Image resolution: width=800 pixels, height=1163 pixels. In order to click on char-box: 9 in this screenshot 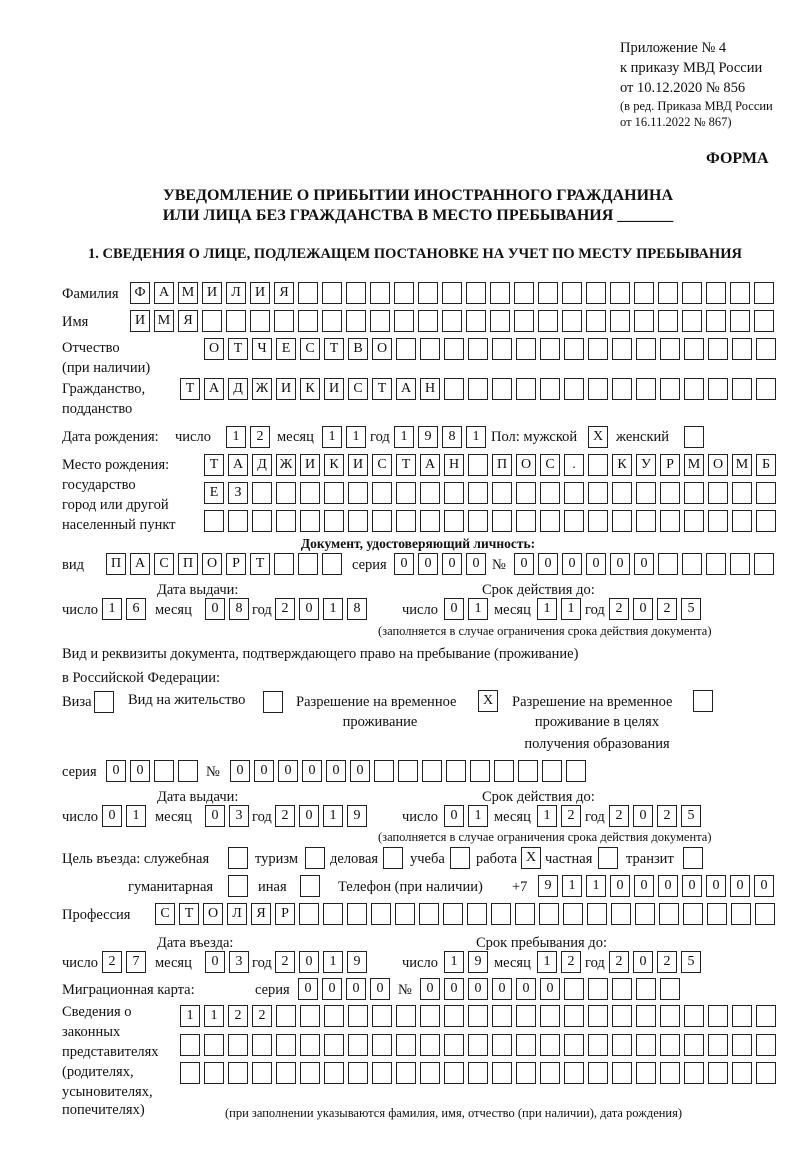, I will do `click(357, 816)`.